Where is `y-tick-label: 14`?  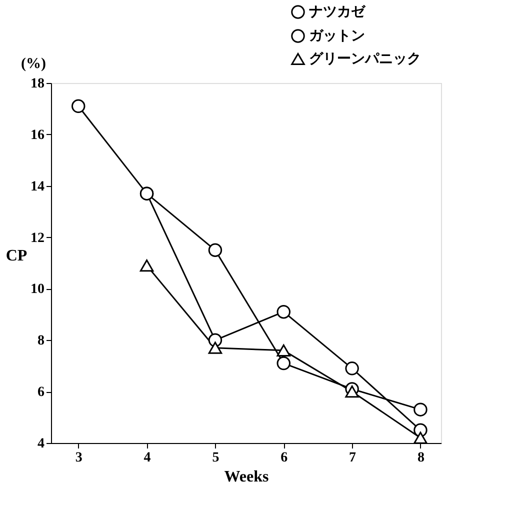
y-tick-label: 14 is located at coordinates (37, 186).